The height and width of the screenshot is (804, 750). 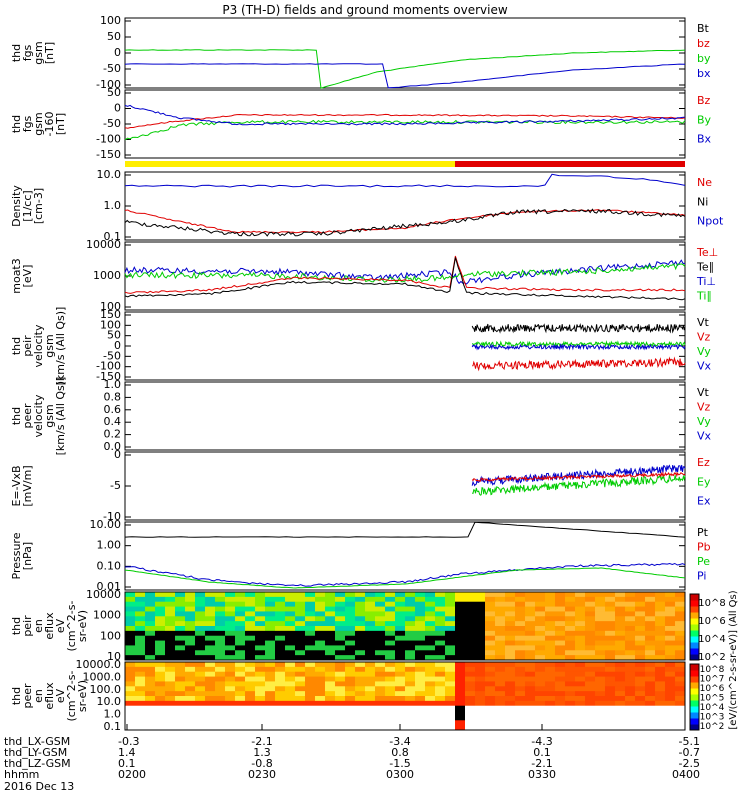 What do you see at coordinates (706, 281) in the screenshot?
I see `legend-entry: Ti⊥` at bounding box center [706, 281].